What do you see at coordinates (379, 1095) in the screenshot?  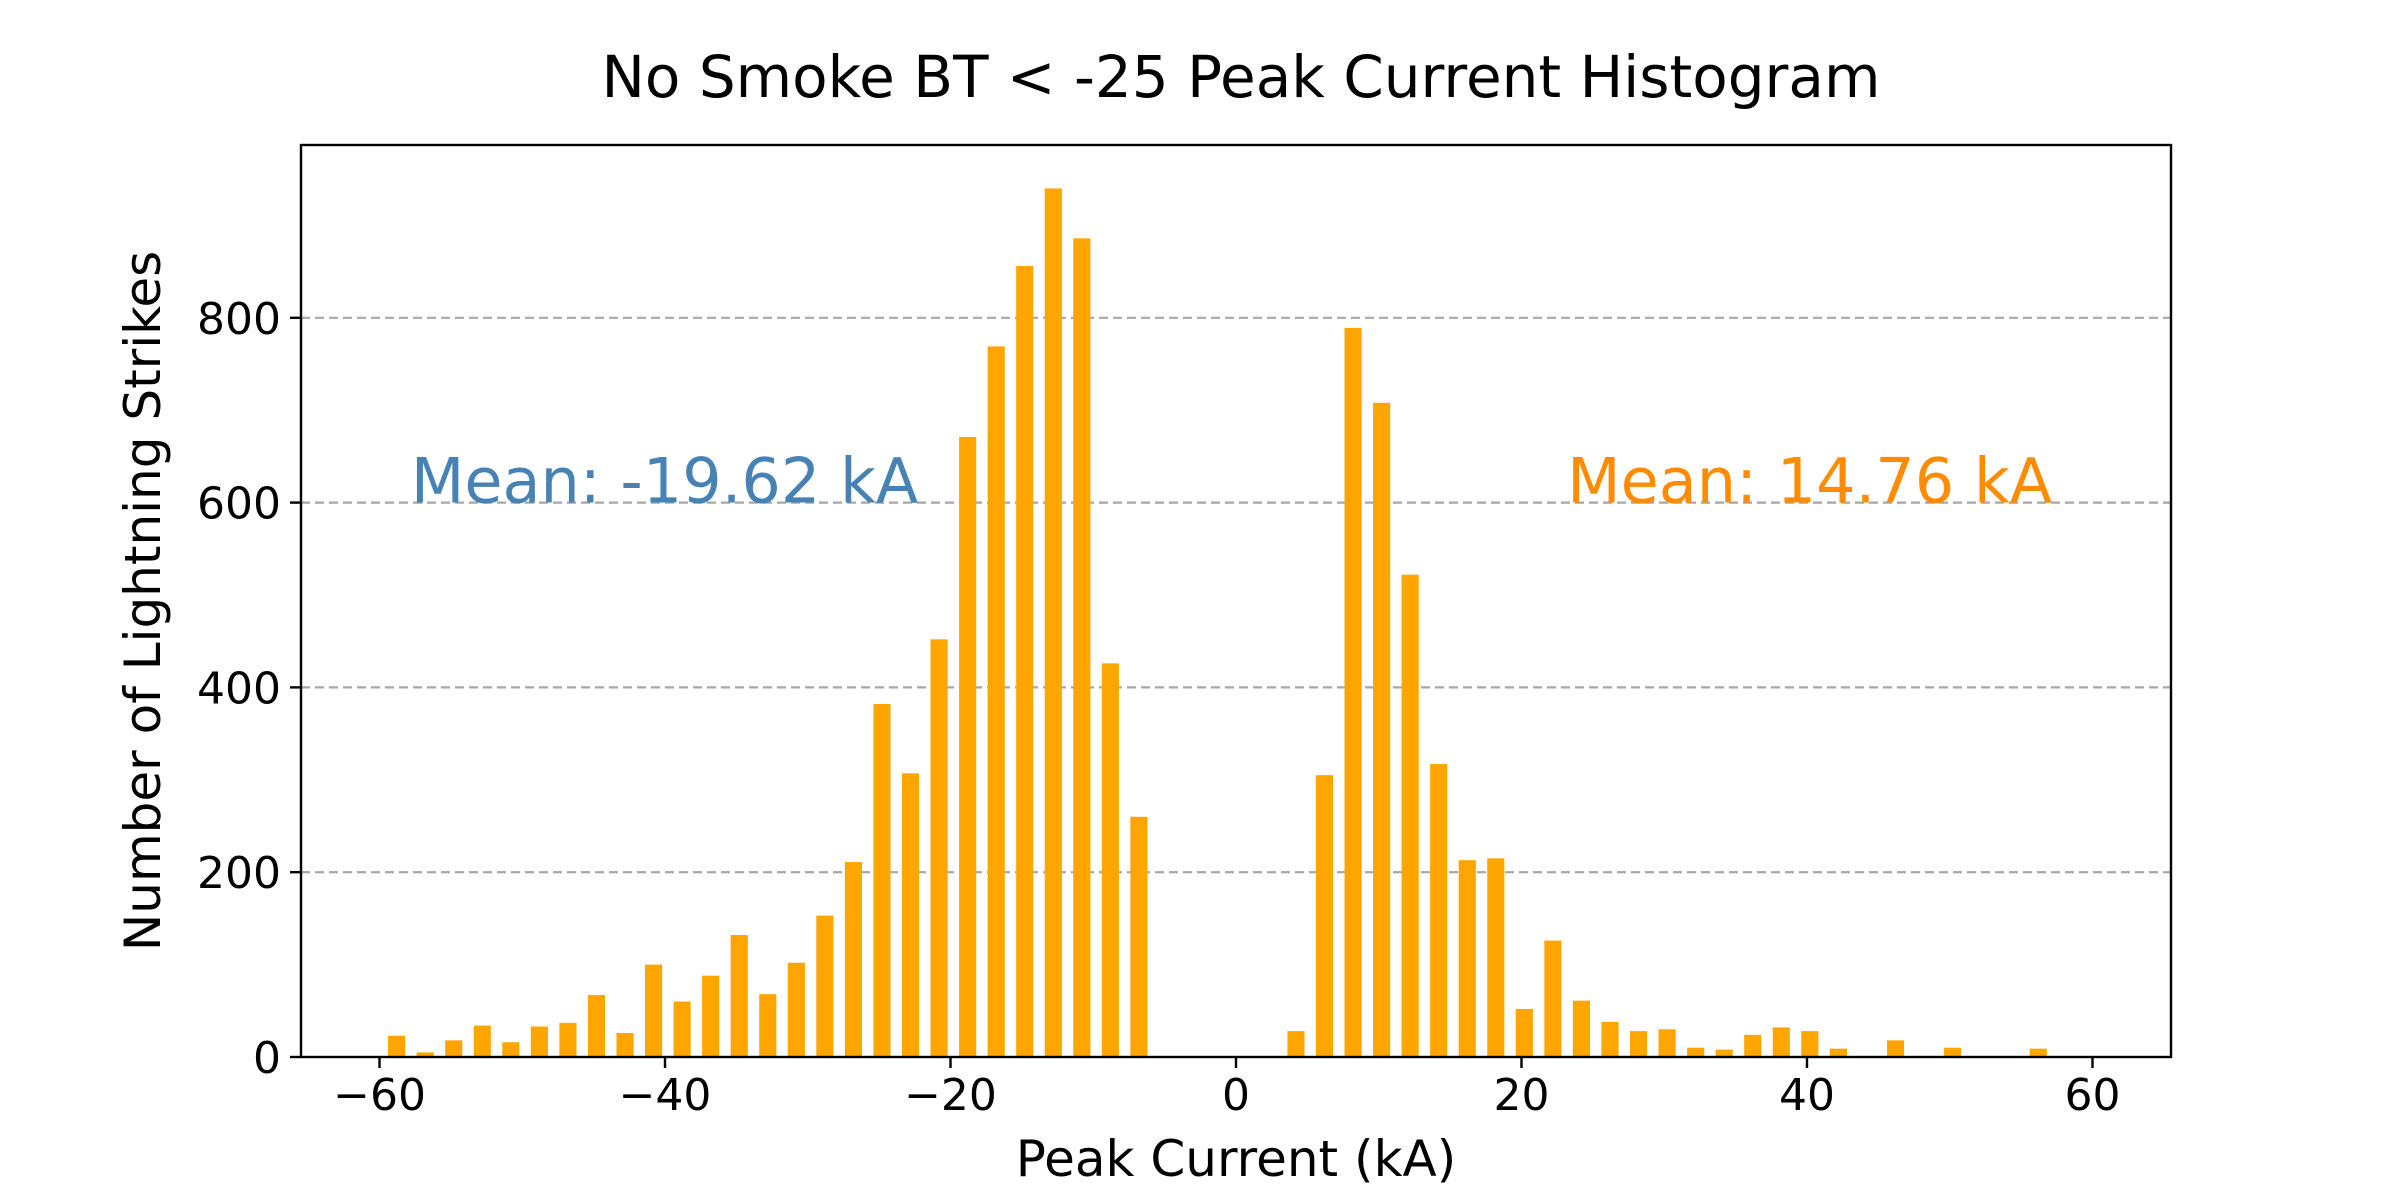 I see `x-tick-label: −60` at bounding box center [379, 1095].